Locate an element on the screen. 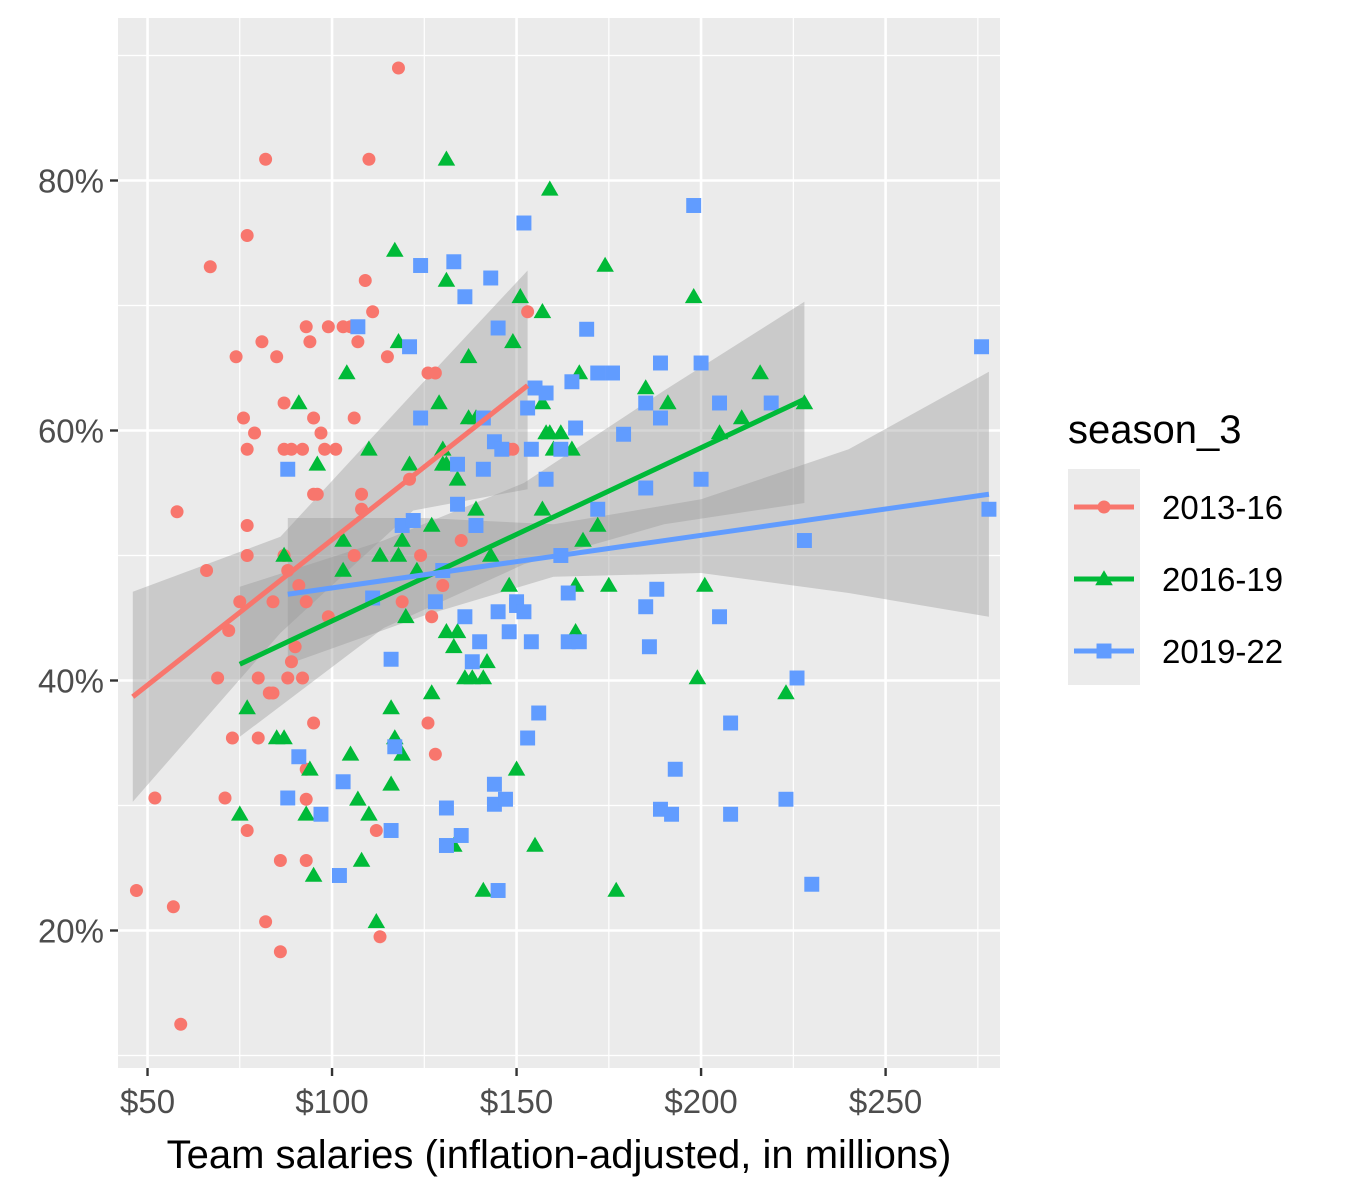  x-tick-label: $150 is located at coordinates (516, 1101).